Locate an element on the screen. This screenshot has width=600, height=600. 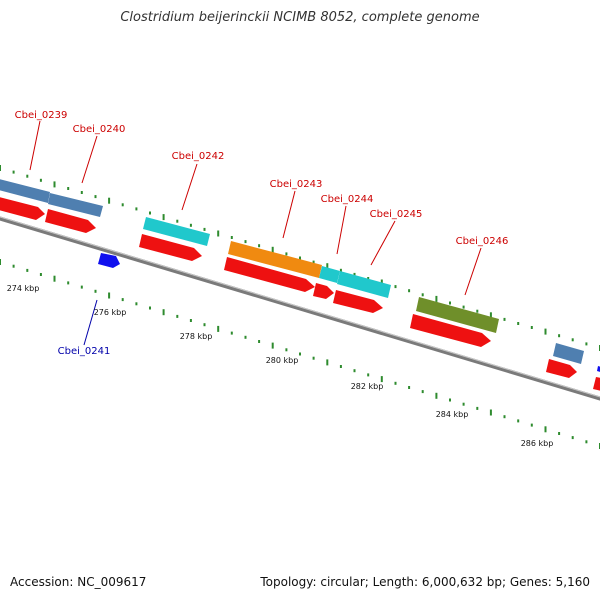
kbp-label: 280 kbp is located at coordinates (282, 360).